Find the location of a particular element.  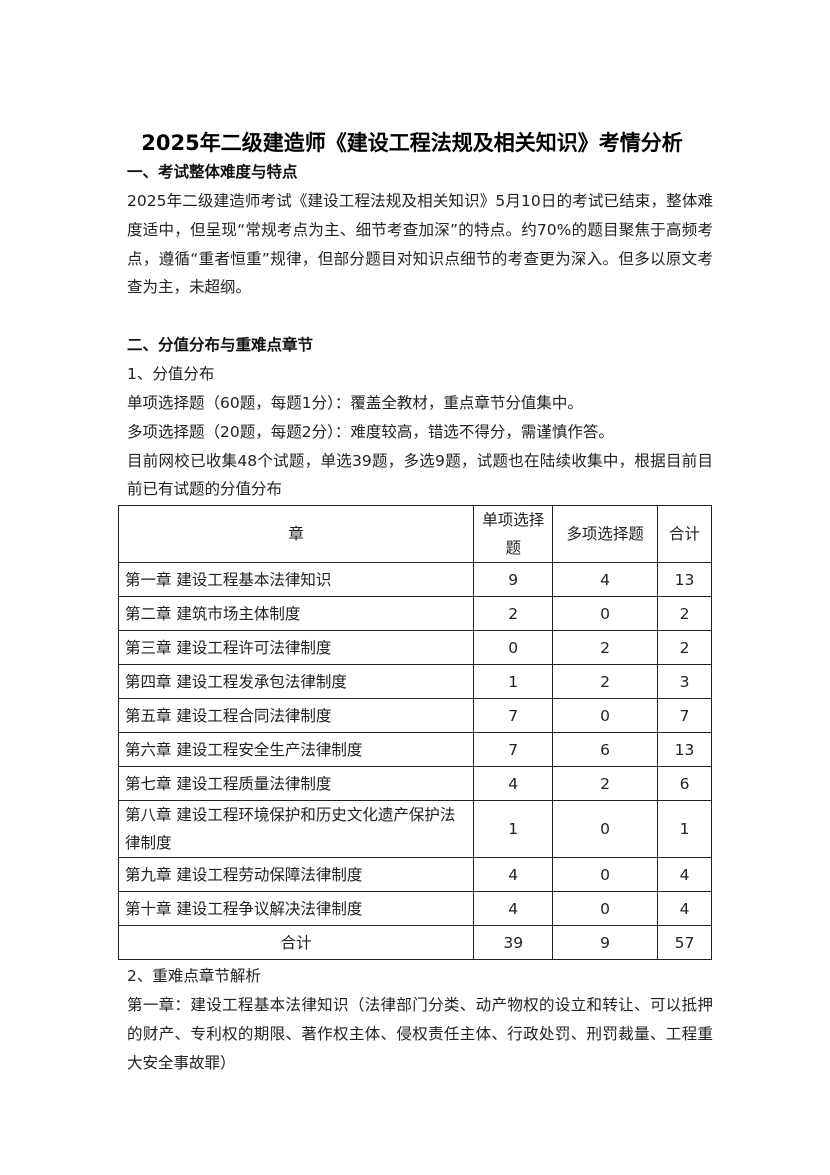

table-row: 第九章 建设工程劳动保障法律制度 4 0 4 is located at coordinates (414, 875).